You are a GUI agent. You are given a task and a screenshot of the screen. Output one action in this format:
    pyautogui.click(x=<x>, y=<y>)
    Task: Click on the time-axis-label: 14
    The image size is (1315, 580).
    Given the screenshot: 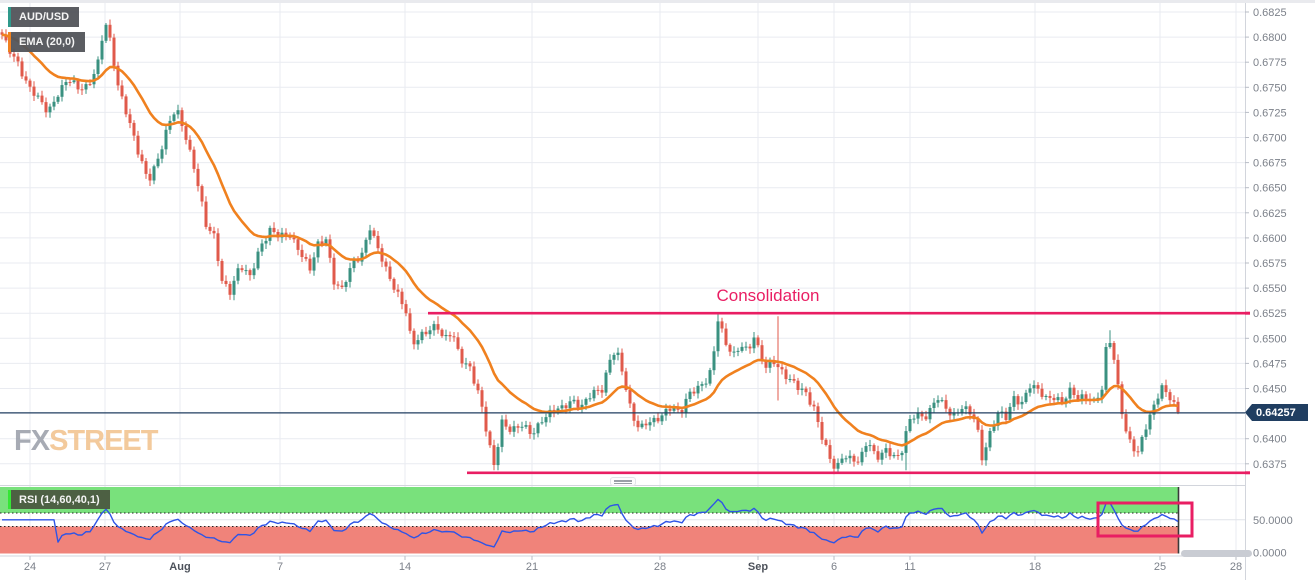 What is the action you would take?
    pyautogui.click(x=405, y=567)
    